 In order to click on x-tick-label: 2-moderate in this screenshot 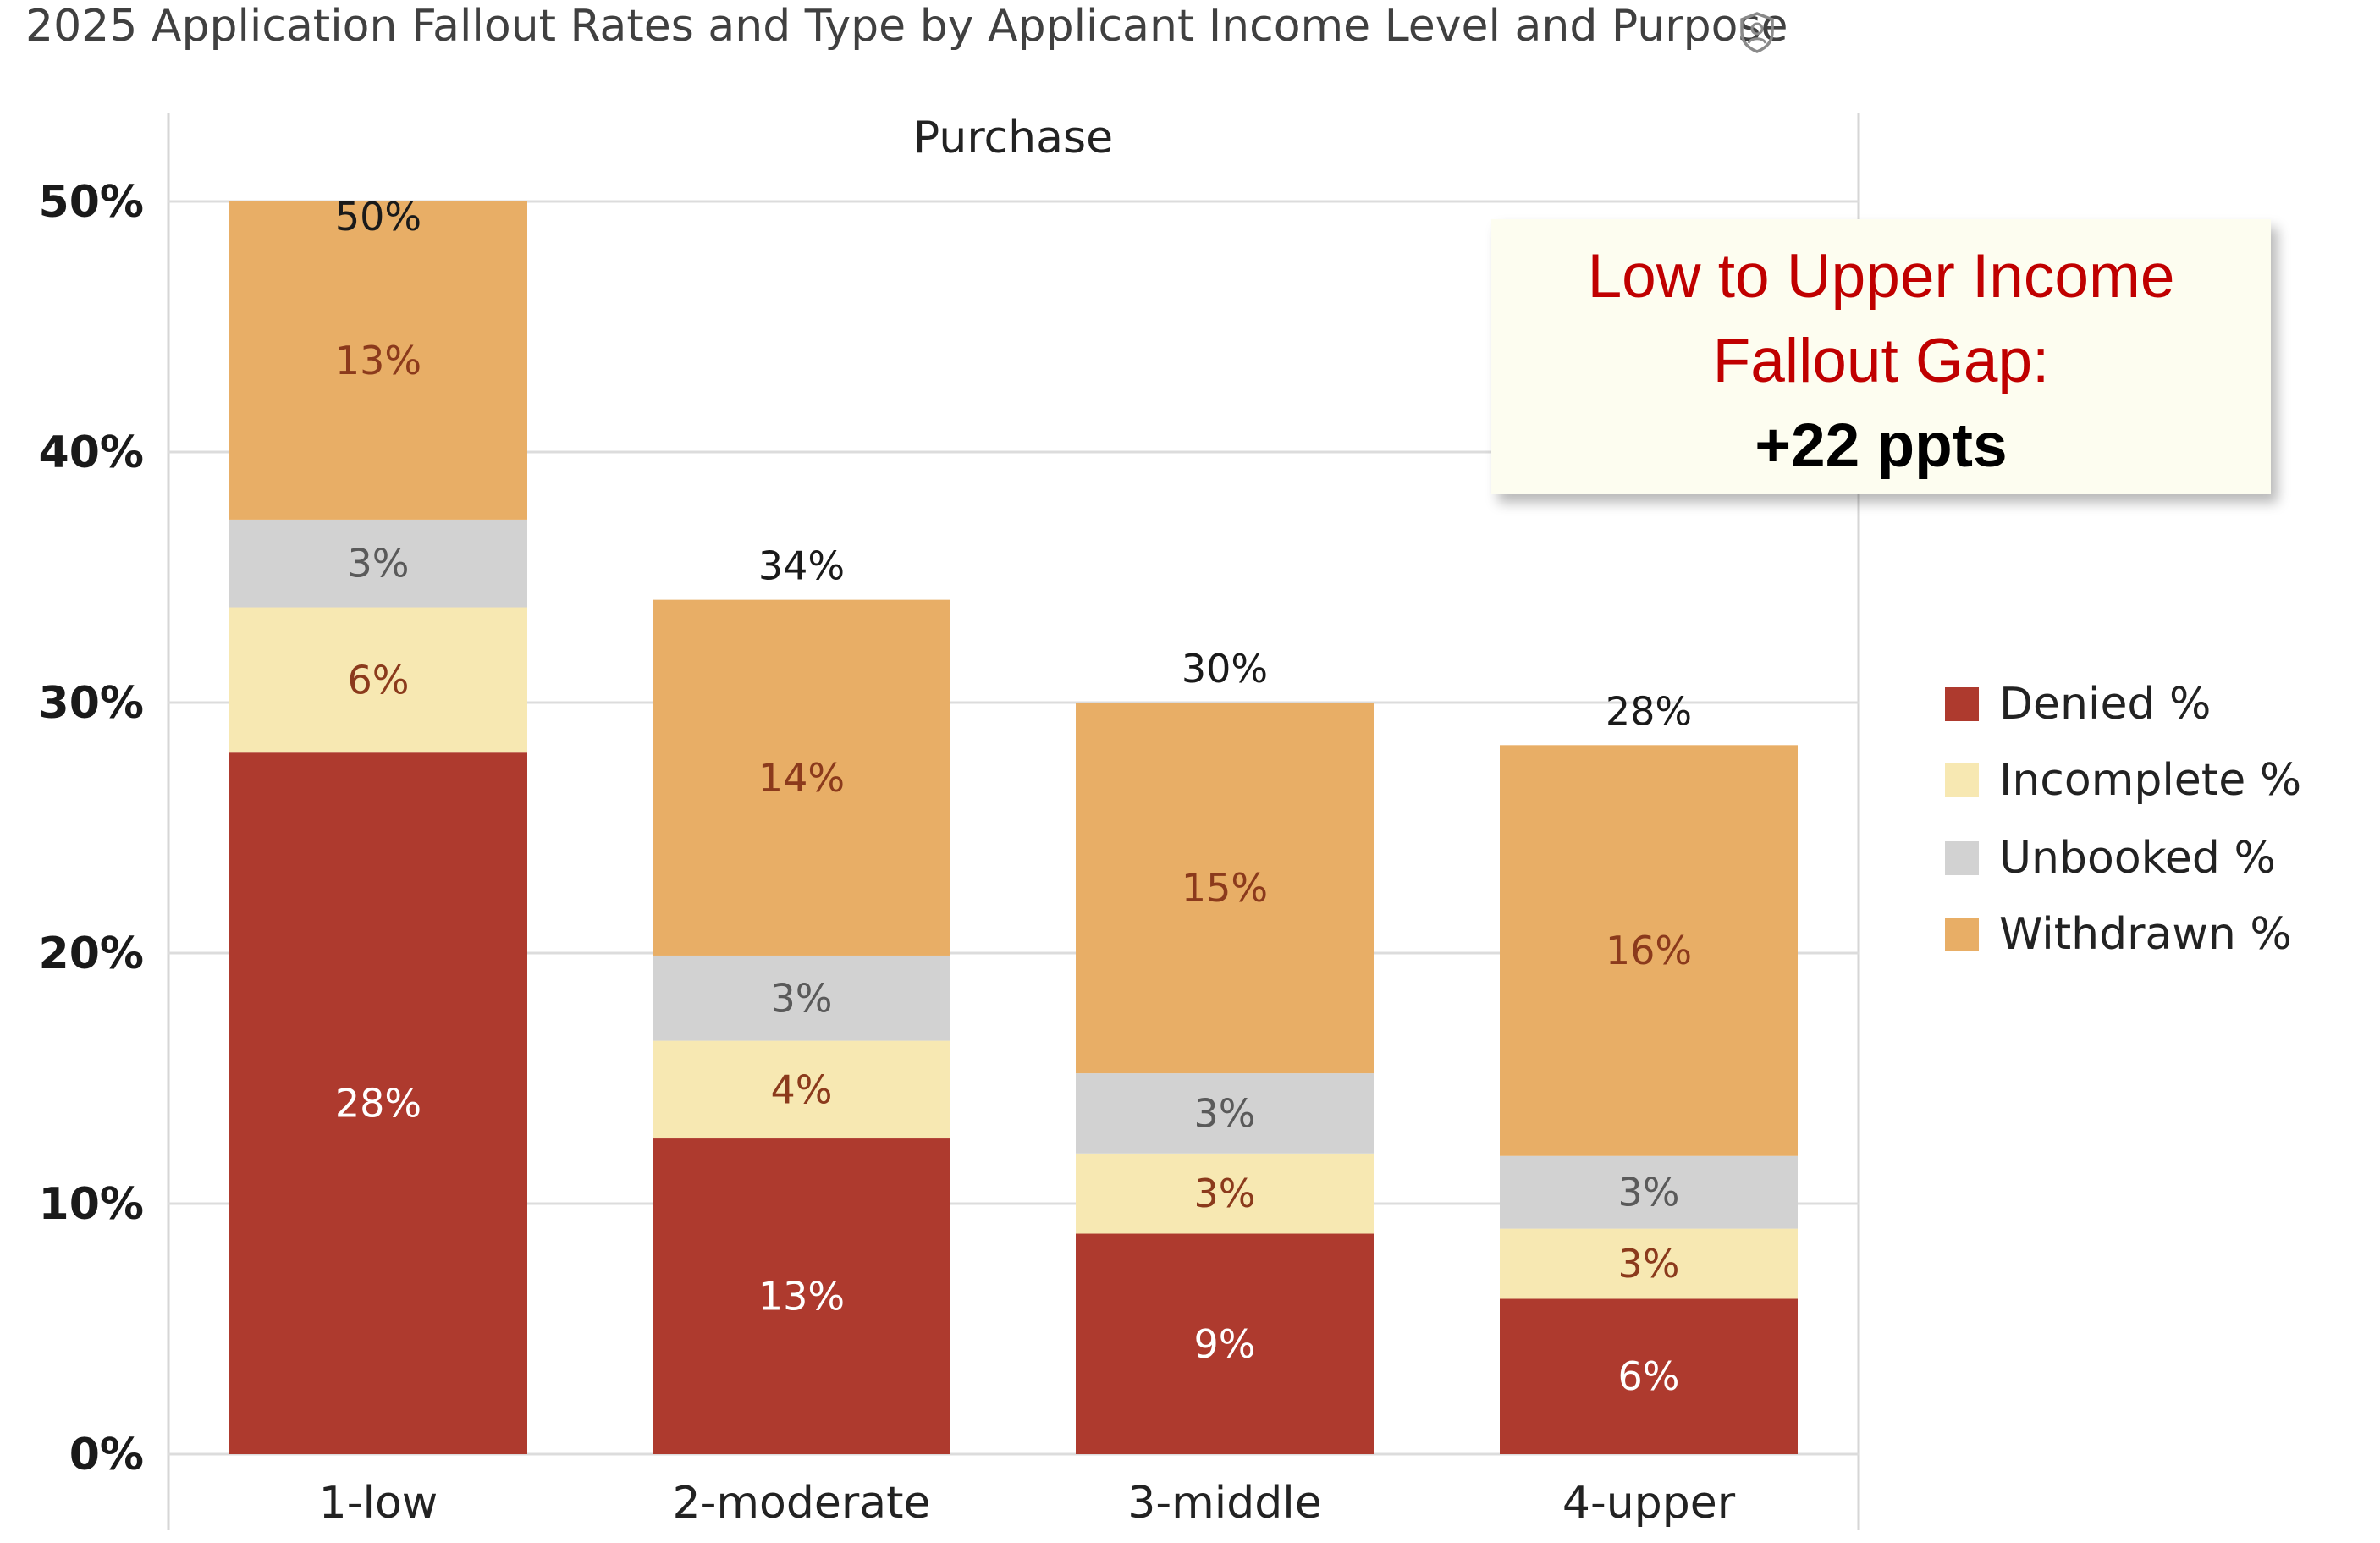, I will do `click(802, 1503)`.